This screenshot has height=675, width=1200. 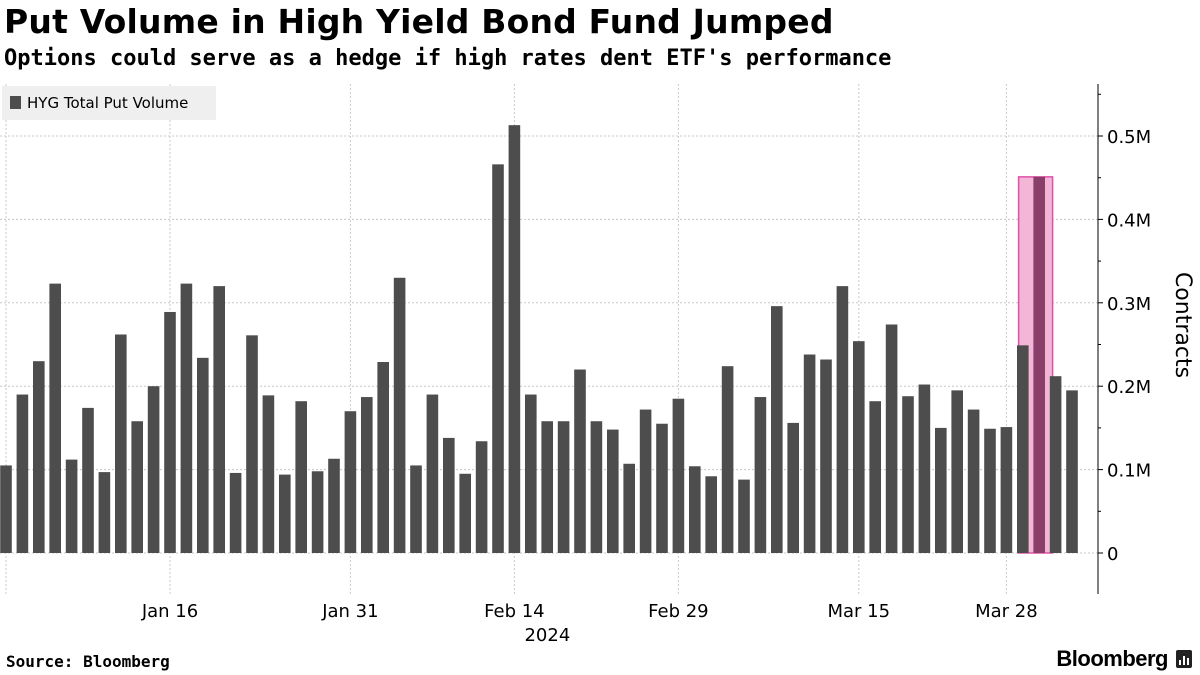 I want to click on y-tick-label: 0, so click(x=1112, y=554).